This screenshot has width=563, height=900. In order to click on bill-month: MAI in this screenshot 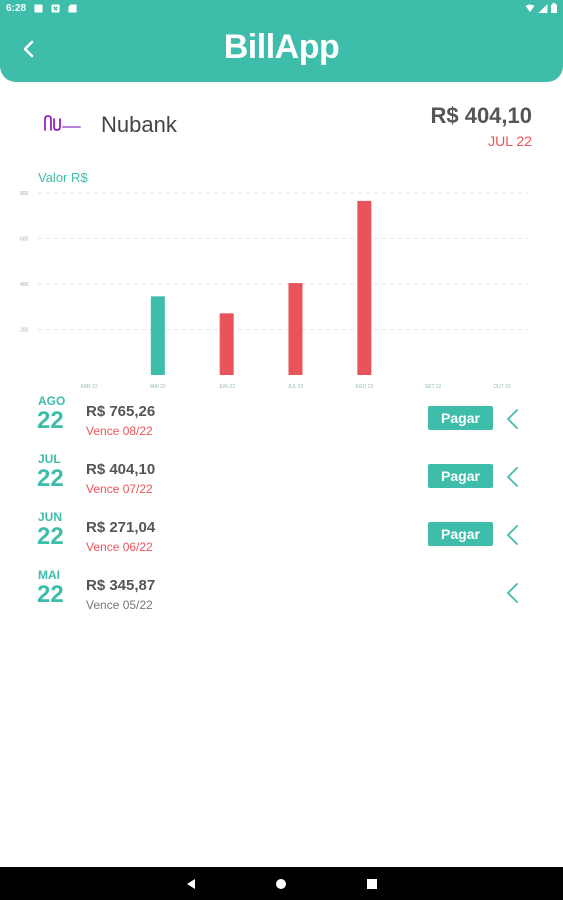, I will do `click(49, 575)`.